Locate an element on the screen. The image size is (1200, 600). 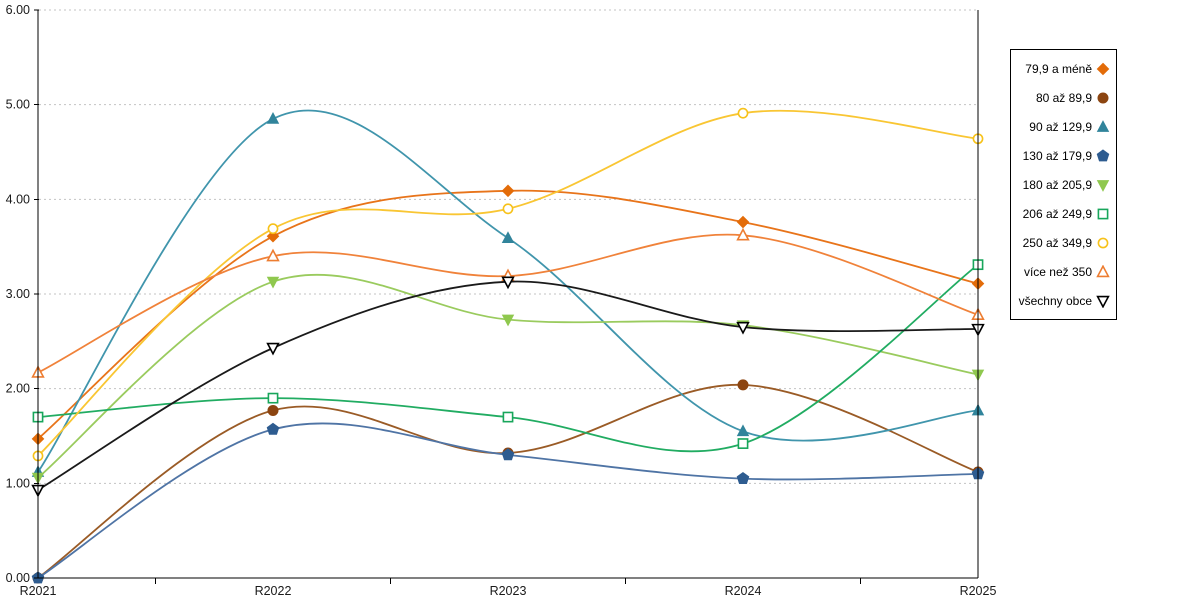
y-tick-label: 5.00 is located at coordinates (18, 105).